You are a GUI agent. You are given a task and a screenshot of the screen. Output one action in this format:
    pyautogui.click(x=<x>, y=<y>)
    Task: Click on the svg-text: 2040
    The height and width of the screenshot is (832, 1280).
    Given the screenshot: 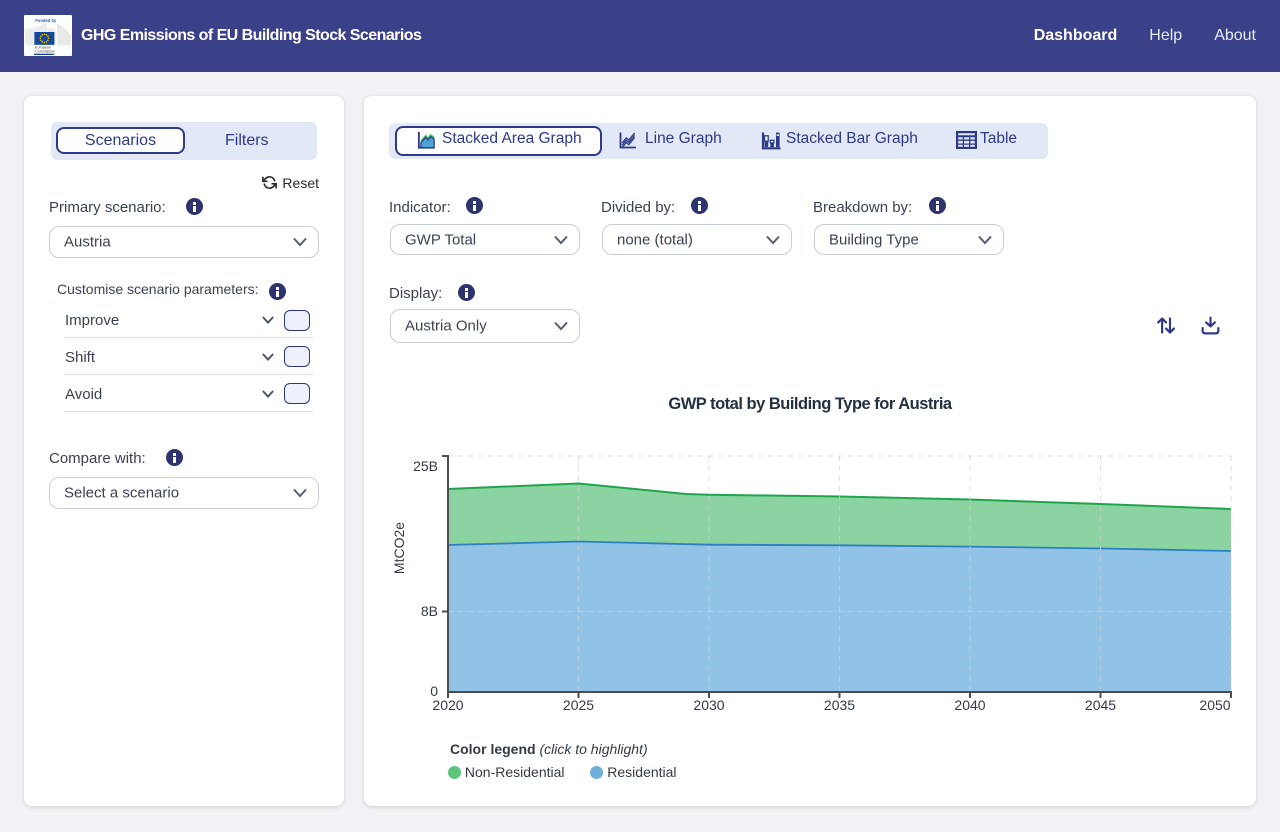 What is the action you would take?
    pyautogui.click(x=969, y=705)
    